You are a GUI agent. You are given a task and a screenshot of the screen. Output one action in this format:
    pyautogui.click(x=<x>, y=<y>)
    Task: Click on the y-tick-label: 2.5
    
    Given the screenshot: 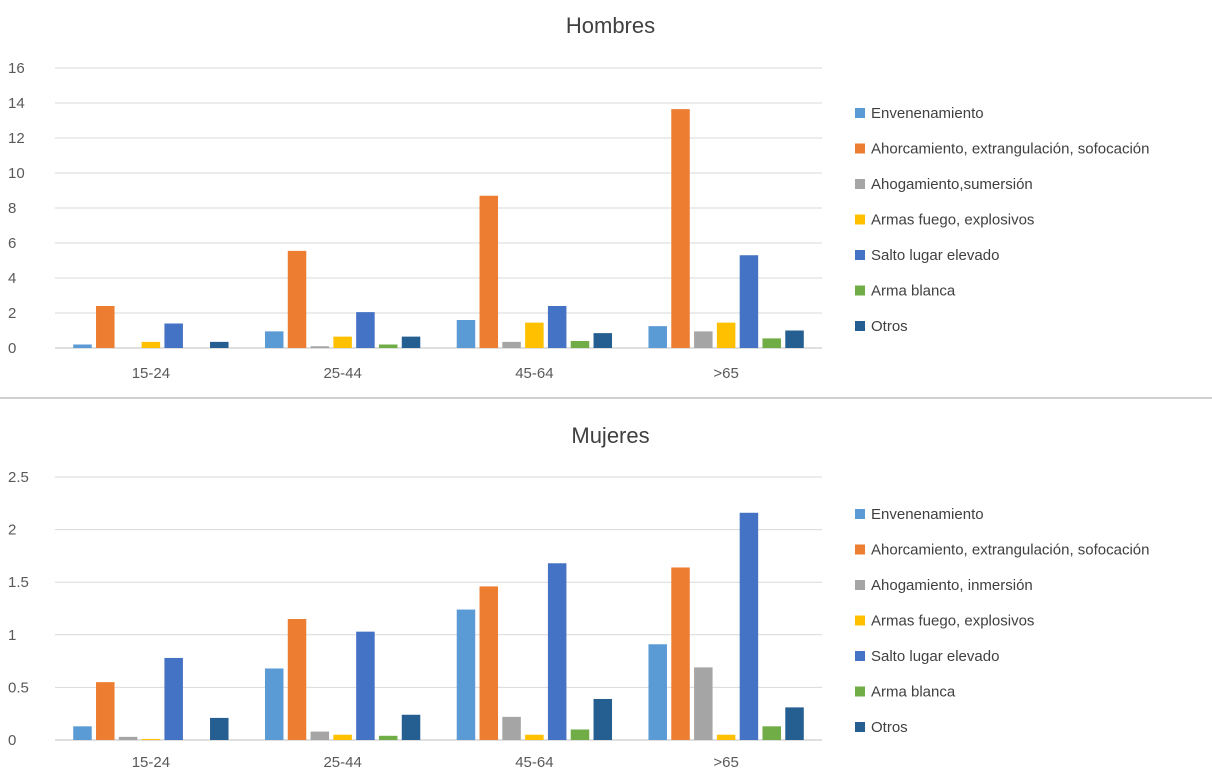 What is the action you would take?
    pyautogui.click(x=18, y=477)
    